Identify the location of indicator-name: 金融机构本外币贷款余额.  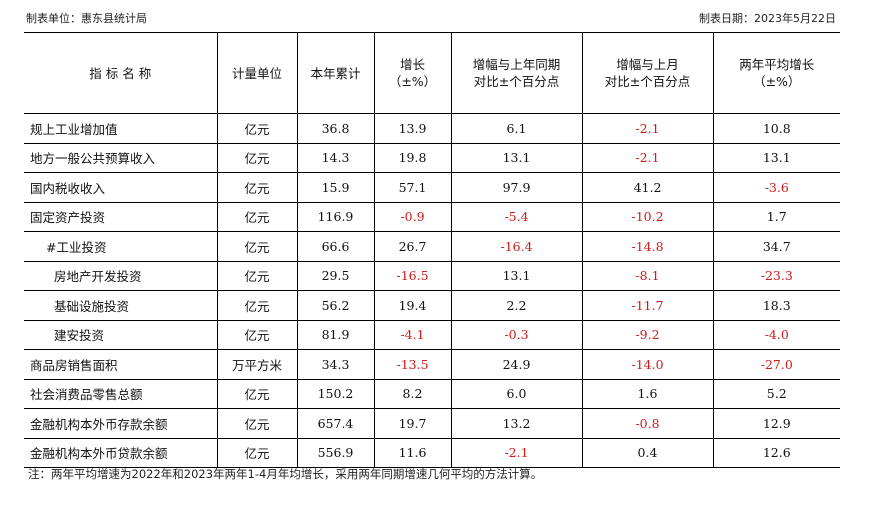
(99, 454).